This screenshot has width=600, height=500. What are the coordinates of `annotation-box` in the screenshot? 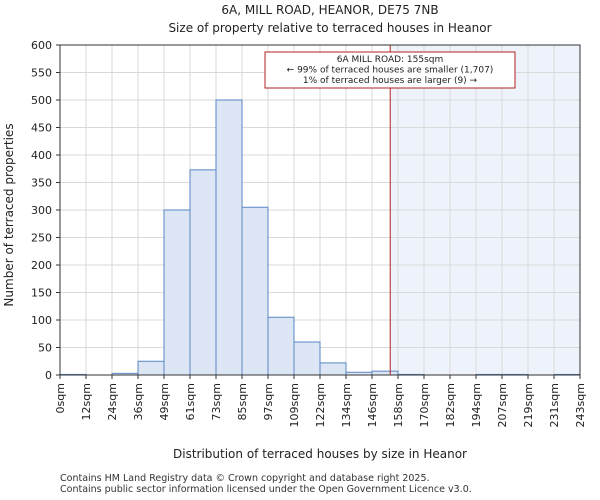 It's located at (390, 70).